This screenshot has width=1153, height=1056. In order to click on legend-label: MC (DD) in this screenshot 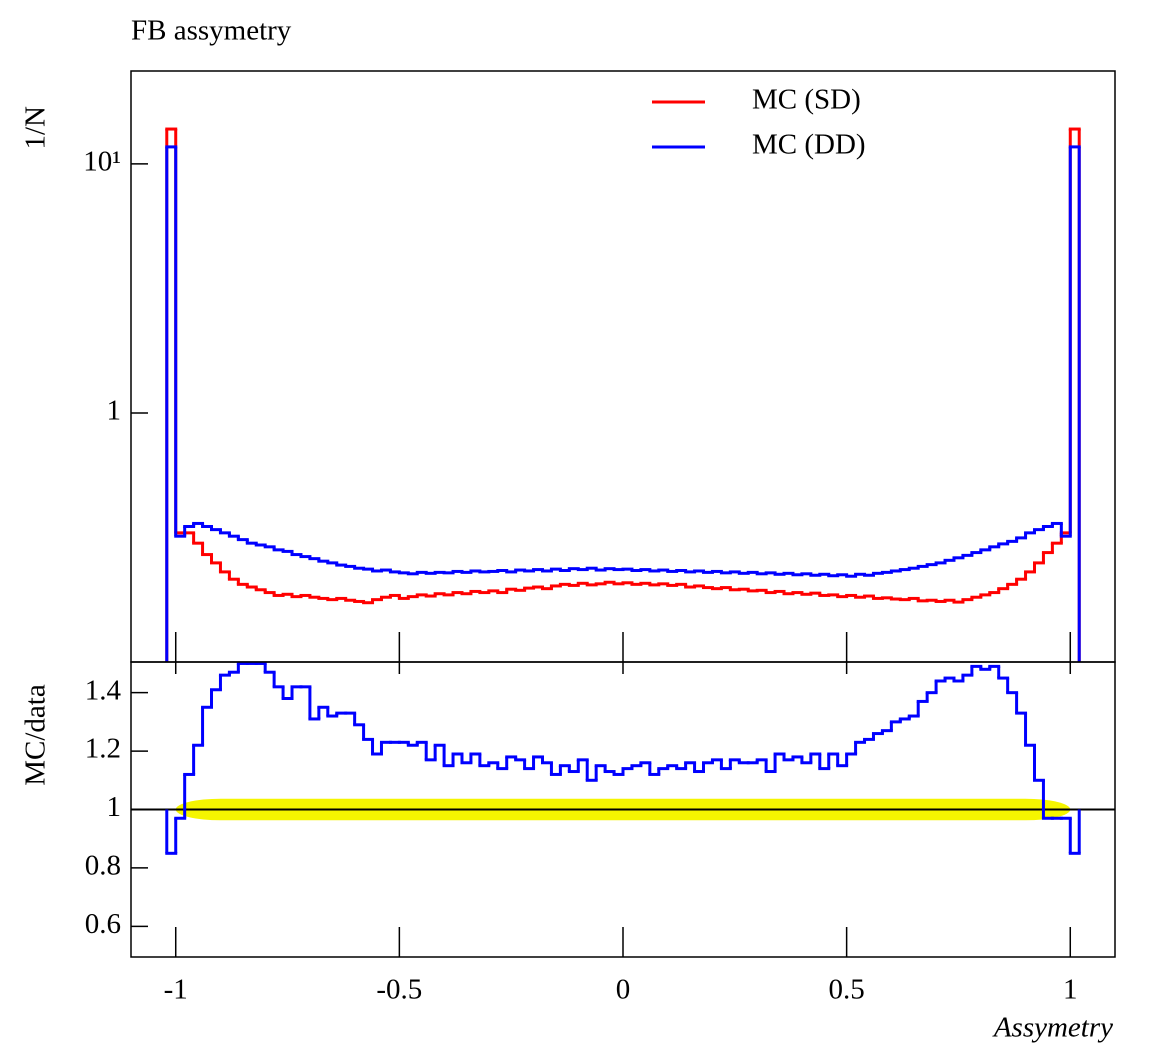, I will do `click(809, 145)`.